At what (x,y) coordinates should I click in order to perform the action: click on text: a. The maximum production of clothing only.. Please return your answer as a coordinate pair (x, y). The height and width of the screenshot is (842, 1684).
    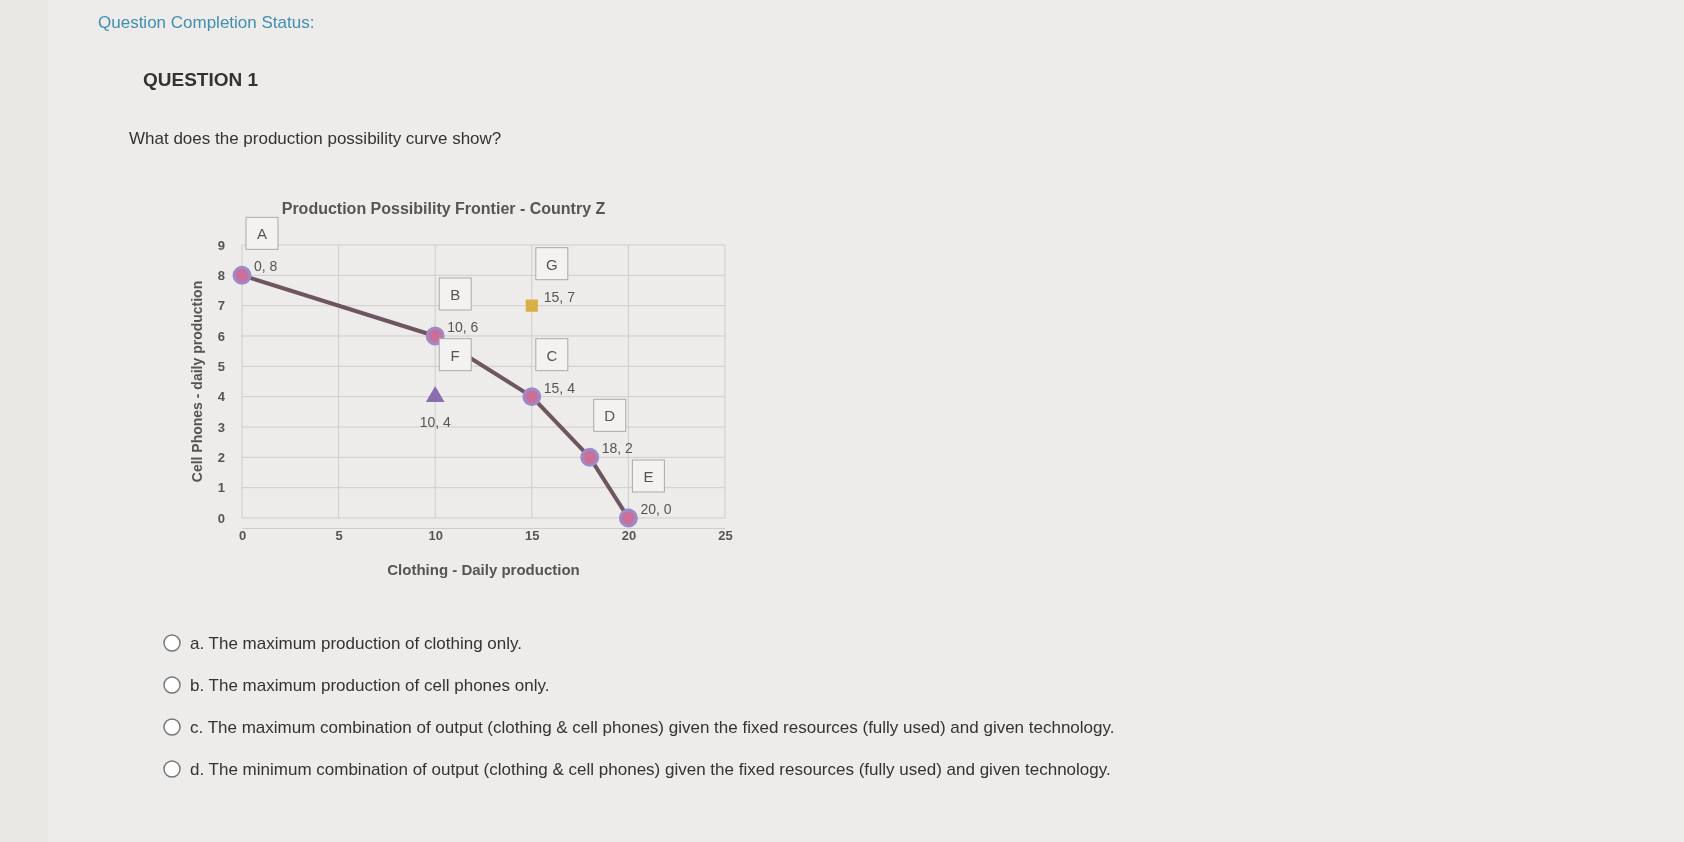
    Looking at the image, I should click on (356, 643).